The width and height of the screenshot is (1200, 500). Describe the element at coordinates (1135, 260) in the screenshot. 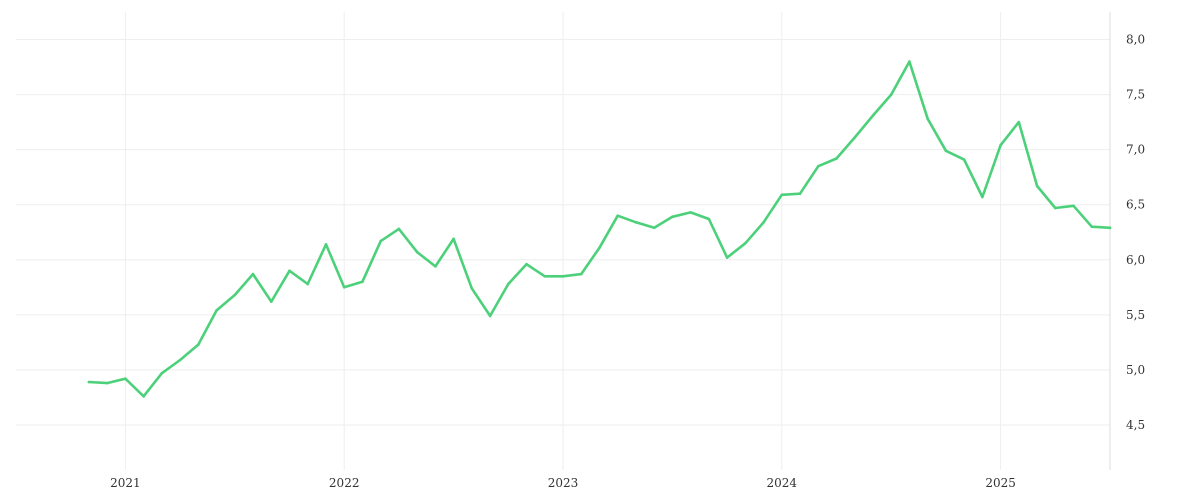

I see `y-tick-label: 6,0` at that location.